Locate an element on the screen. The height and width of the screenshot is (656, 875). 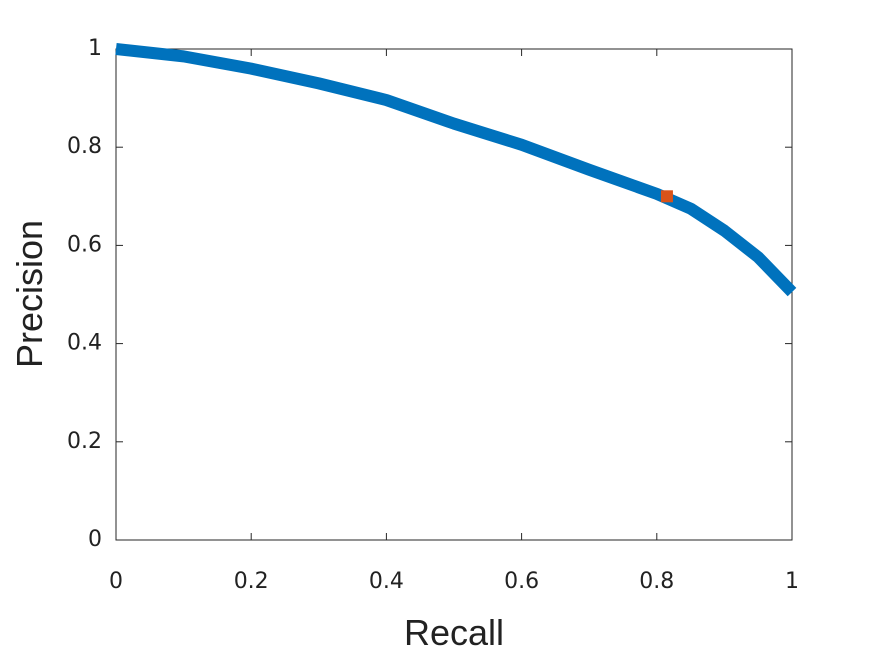
y-axis-label: Precision is located at coordinates (29, 294).